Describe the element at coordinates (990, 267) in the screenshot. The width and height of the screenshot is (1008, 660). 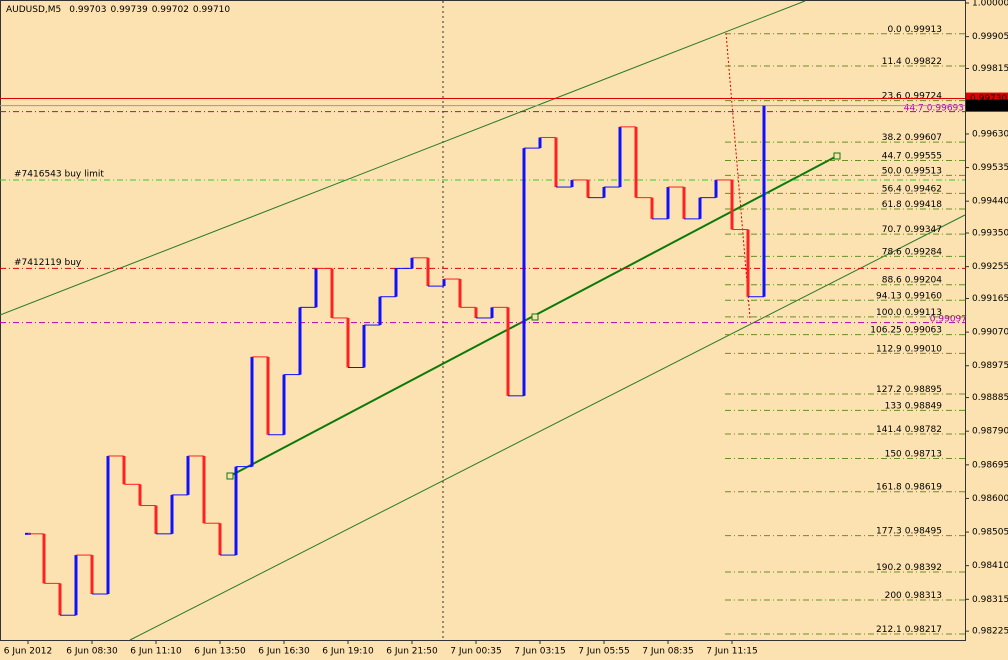
I see `y-tick-label: 0.99255` at that location.